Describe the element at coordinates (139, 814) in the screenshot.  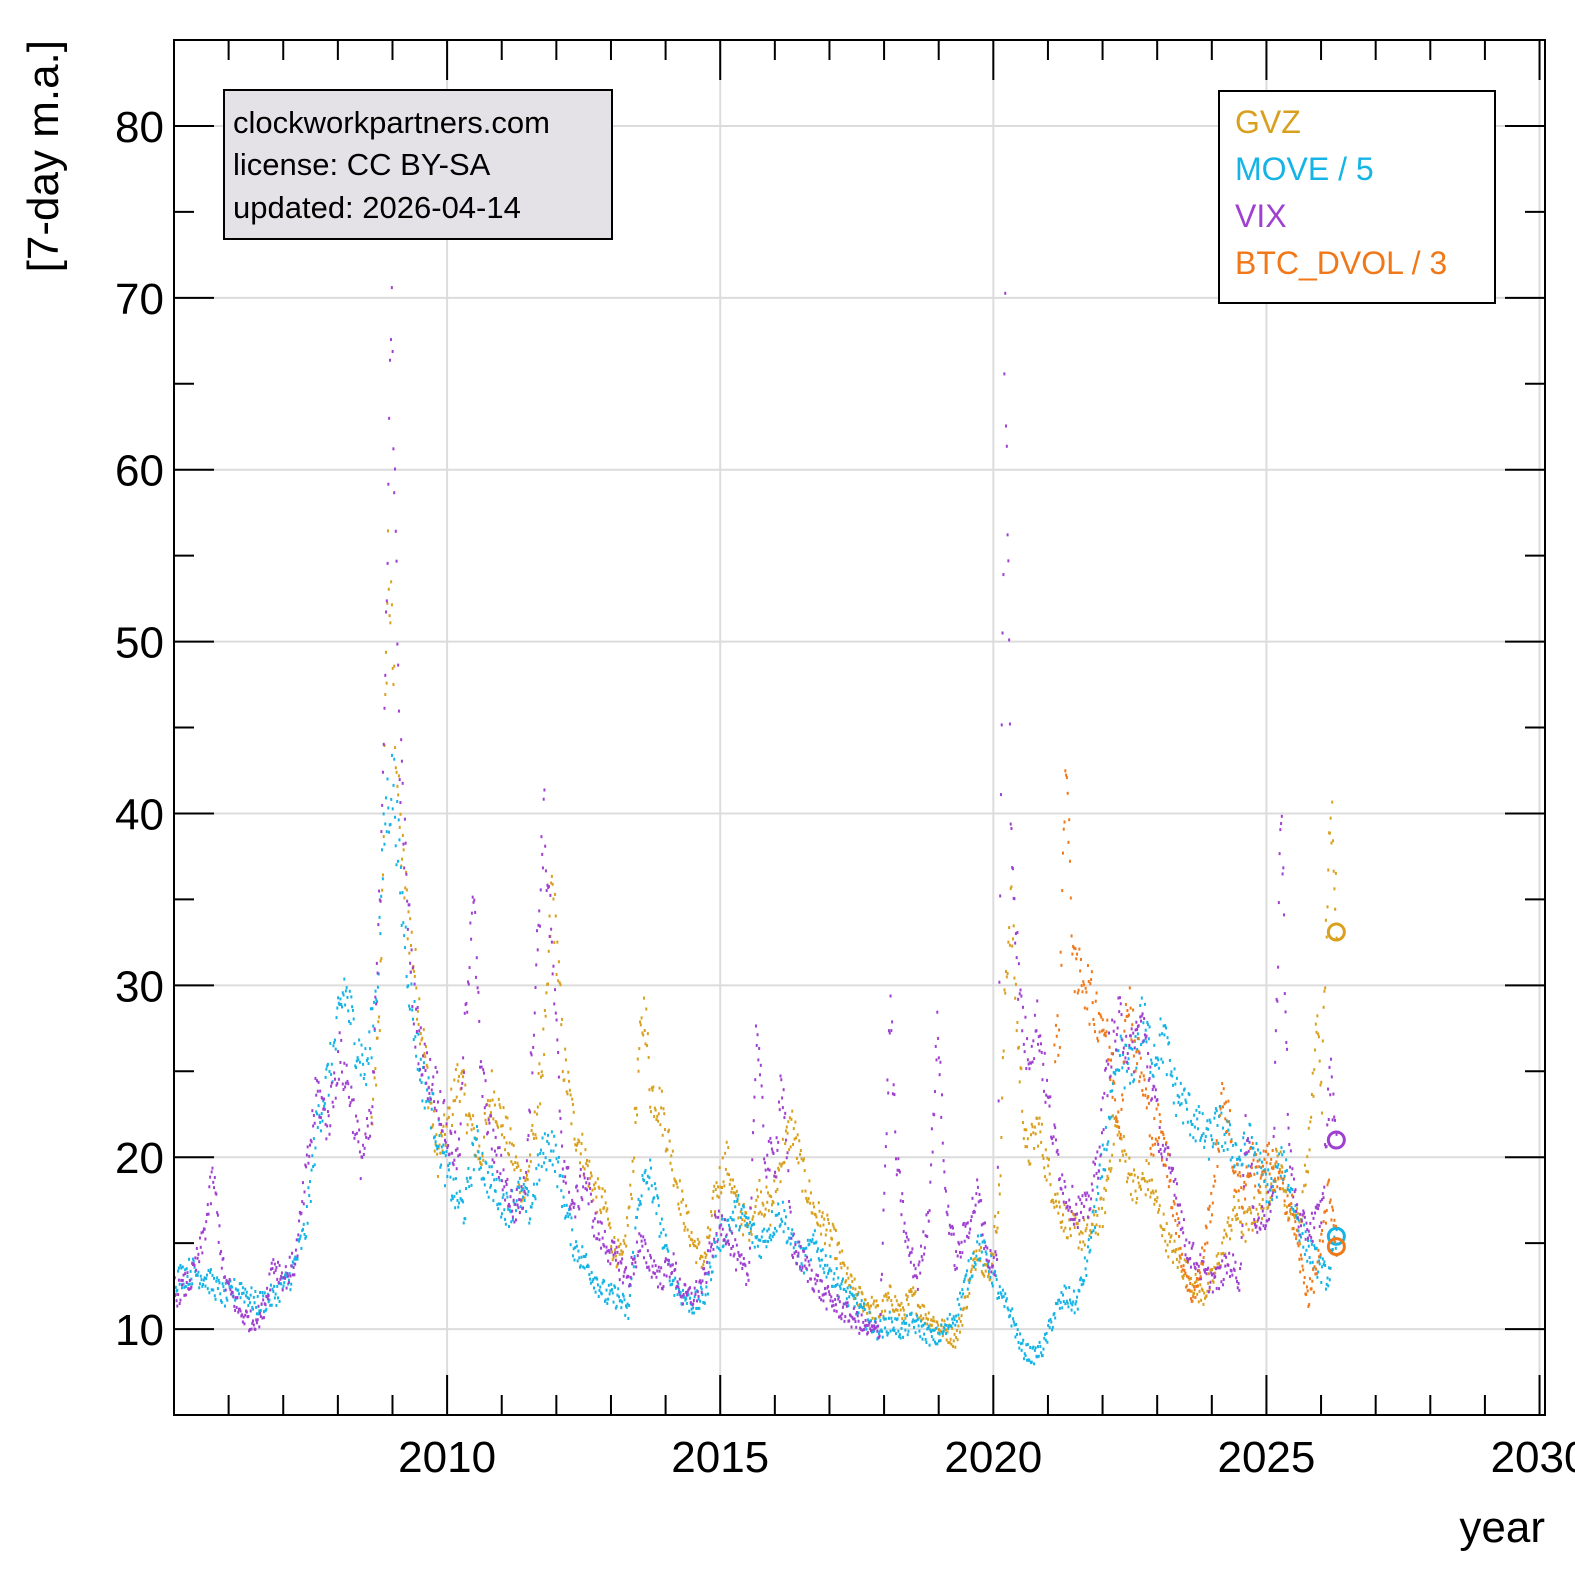
I see `y-tick-label-40: 40` at that location.